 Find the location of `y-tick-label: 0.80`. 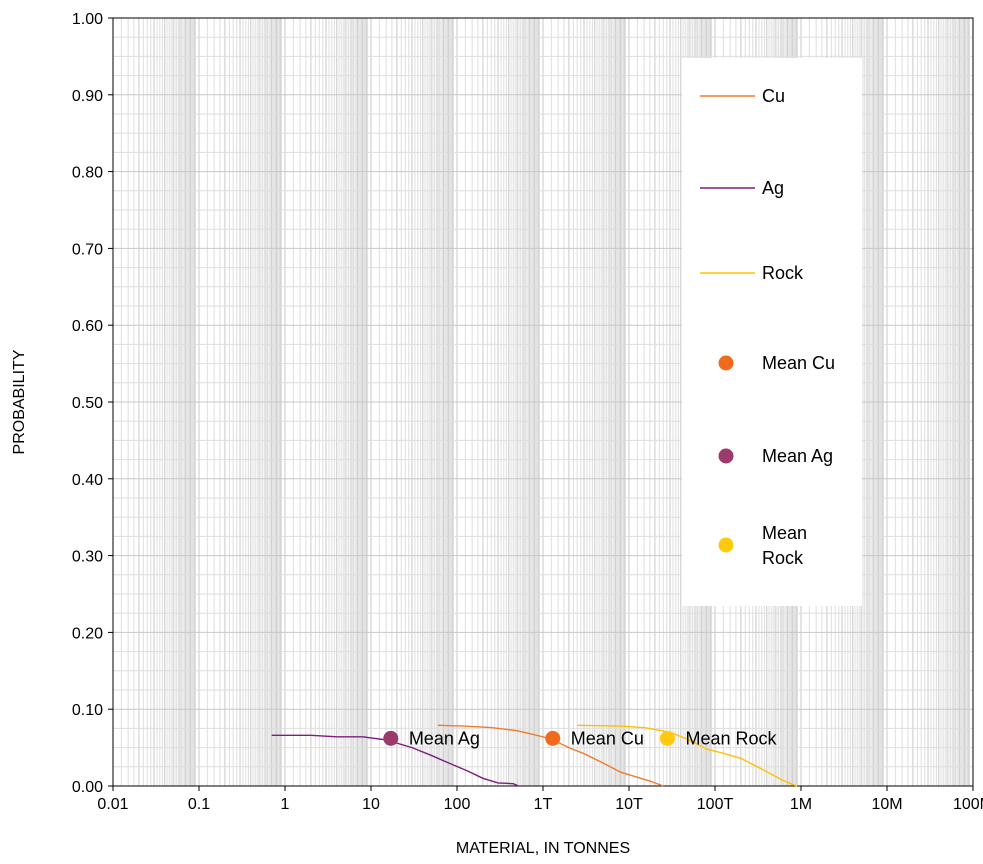

y-tick-label: 0.80 is located at coordinates (87, 173).